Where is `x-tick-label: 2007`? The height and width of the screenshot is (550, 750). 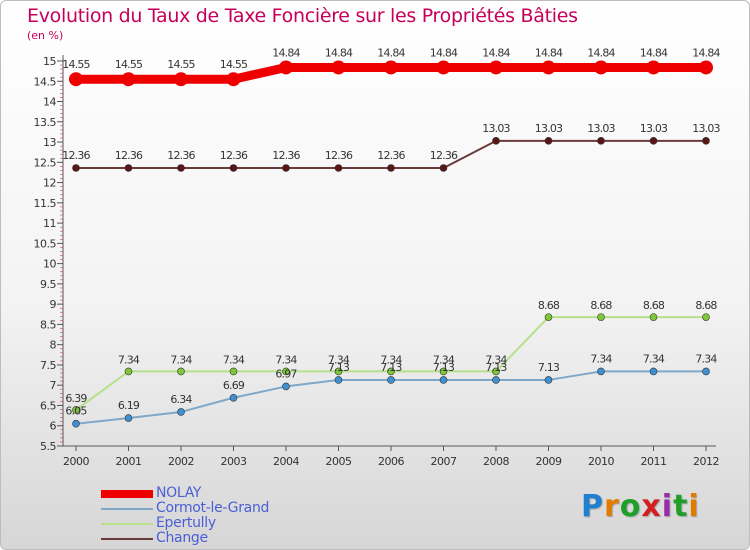 x-tick-label: 2007 is located at coordinates (444, 461).